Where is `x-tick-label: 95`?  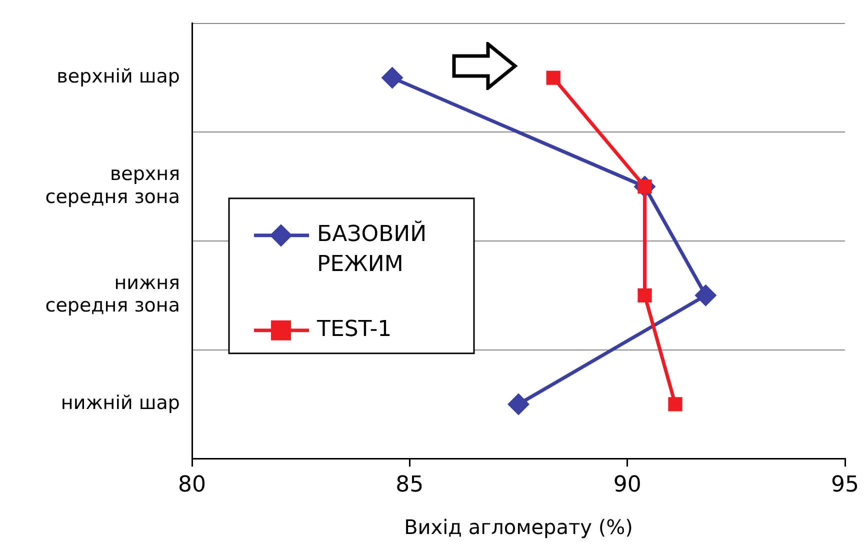 x-tick-label: 95 is located at coordinates (845, 485).